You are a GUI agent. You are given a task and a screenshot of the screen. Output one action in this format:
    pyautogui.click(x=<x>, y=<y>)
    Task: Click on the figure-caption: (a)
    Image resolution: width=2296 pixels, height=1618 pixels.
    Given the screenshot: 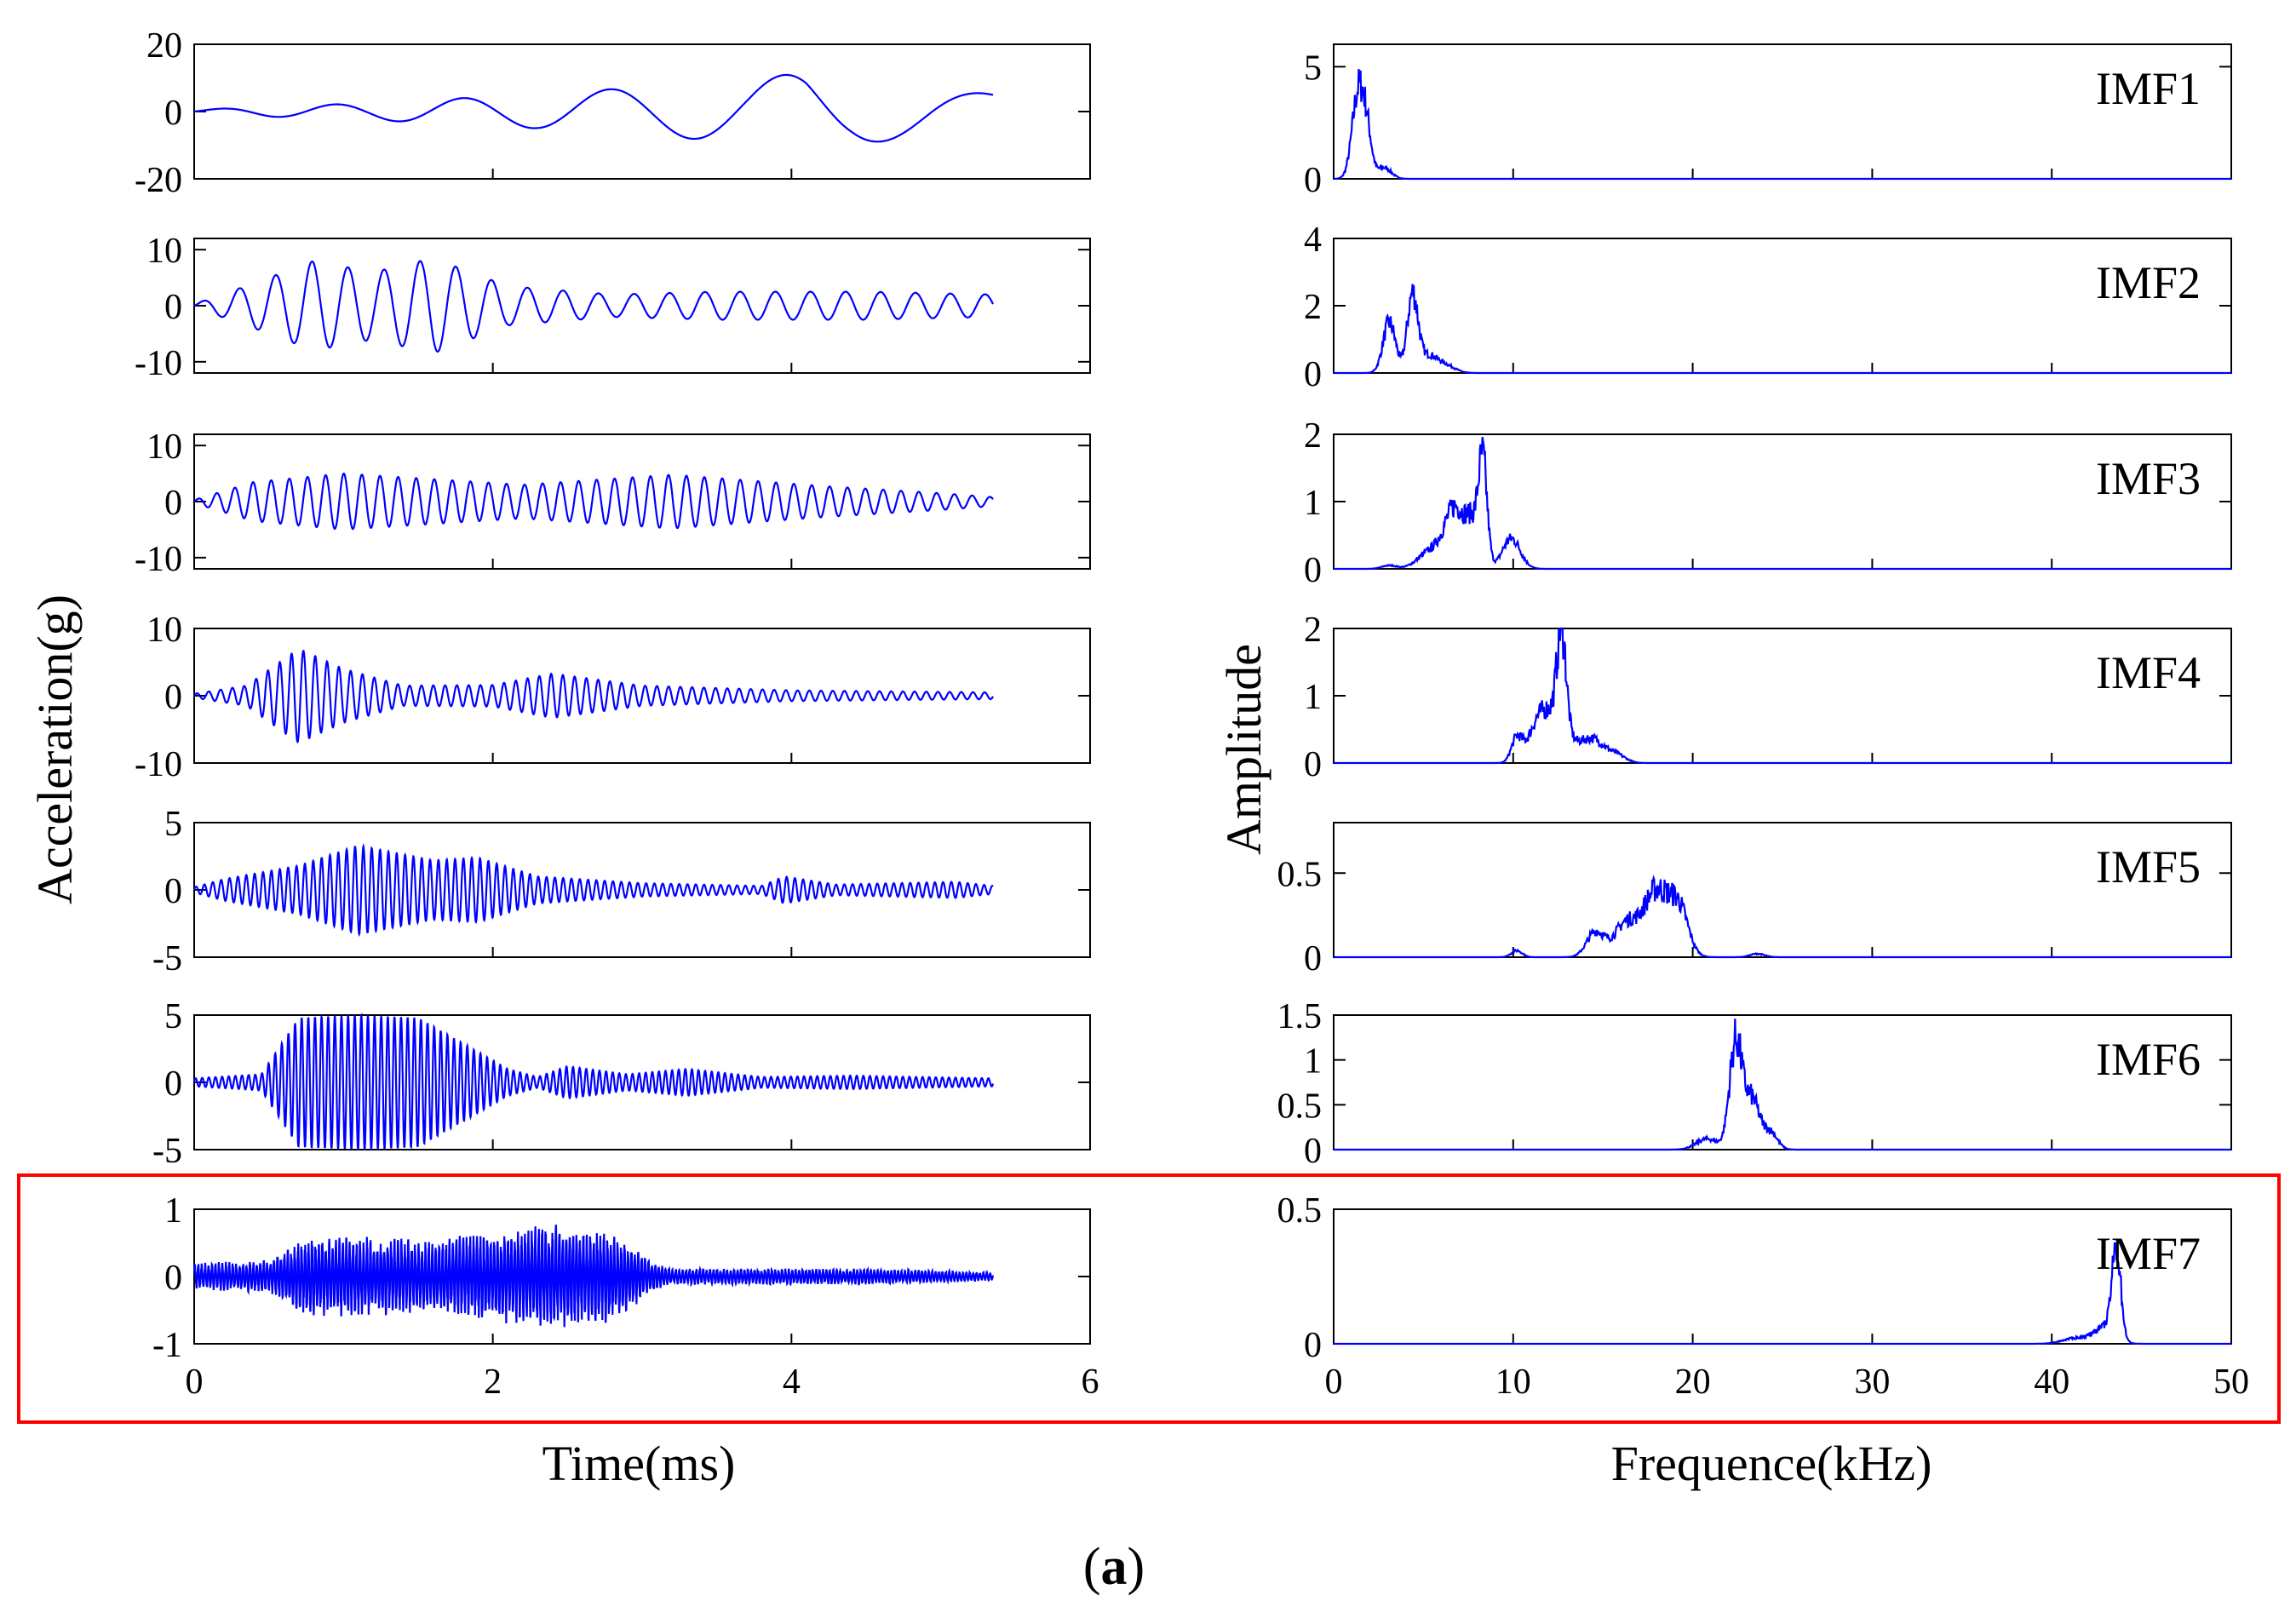 What is the action you would take?
    pyautogui.click(x=1114, y=1567)
    